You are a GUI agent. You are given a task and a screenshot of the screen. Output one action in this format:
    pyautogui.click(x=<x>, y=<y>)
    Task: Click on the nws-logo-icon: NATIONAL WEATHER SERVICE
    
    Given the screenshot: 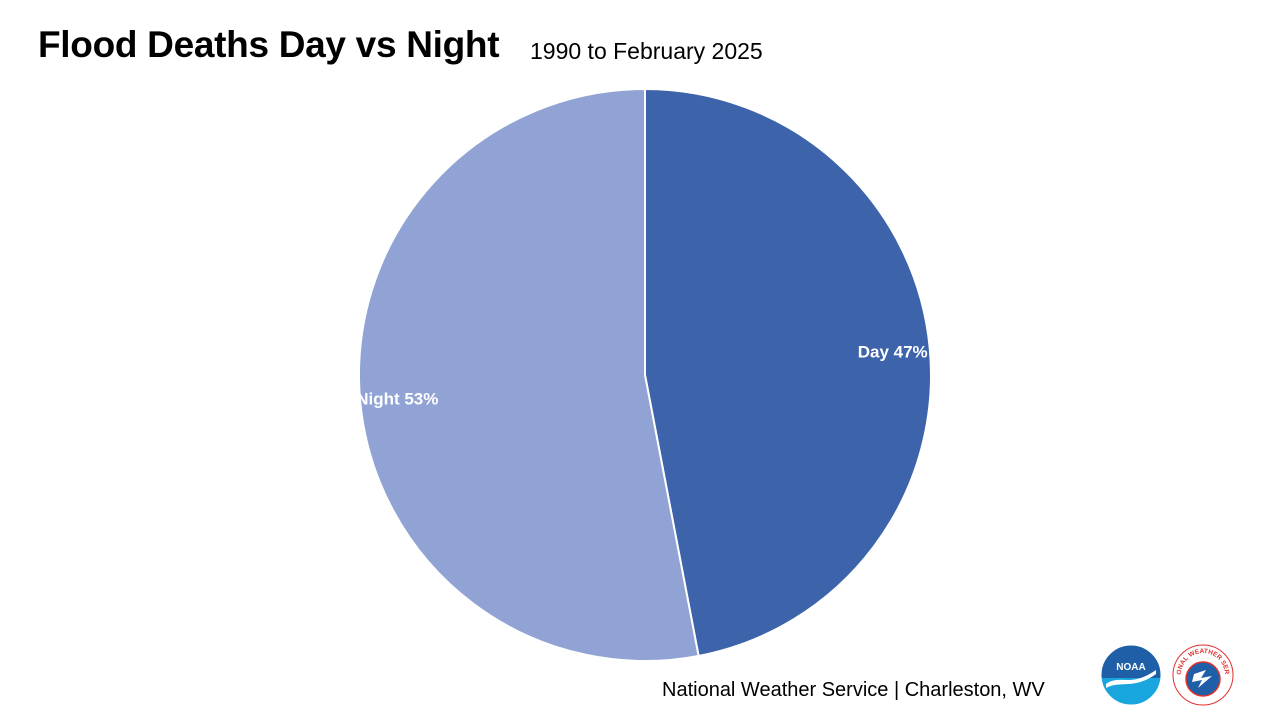 What is the action you would take?
    pyautogui.click(x=1203, y=675)
    